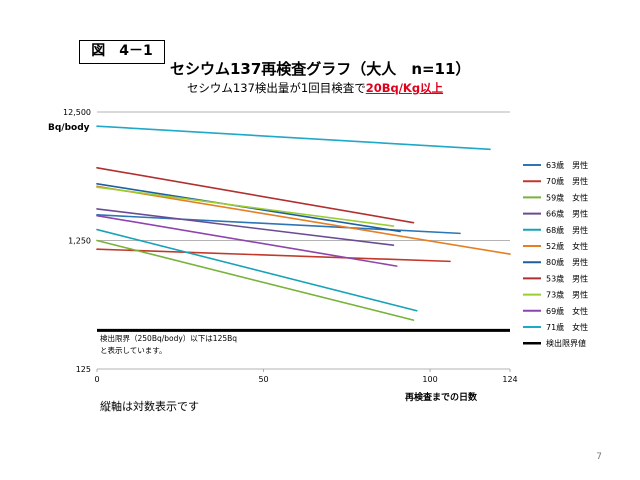 The width and height of the screenshot is (640, 480). What do you see at coordinates (567, 165) in the screenshot?
I see `legend-entry-0: 63歳 男性` at bounding box center [567, 165].